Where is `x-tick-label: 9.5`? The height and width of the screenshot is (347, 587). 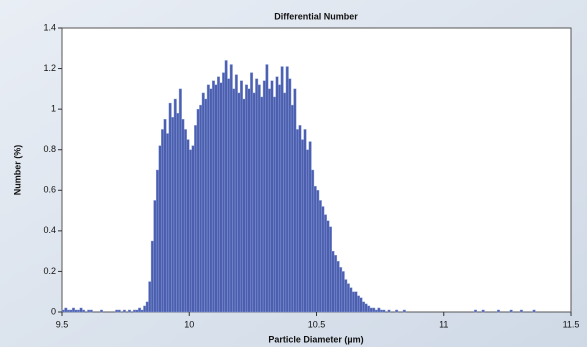
x-tick-label: 9.5 is located at coordinates (62, 324).